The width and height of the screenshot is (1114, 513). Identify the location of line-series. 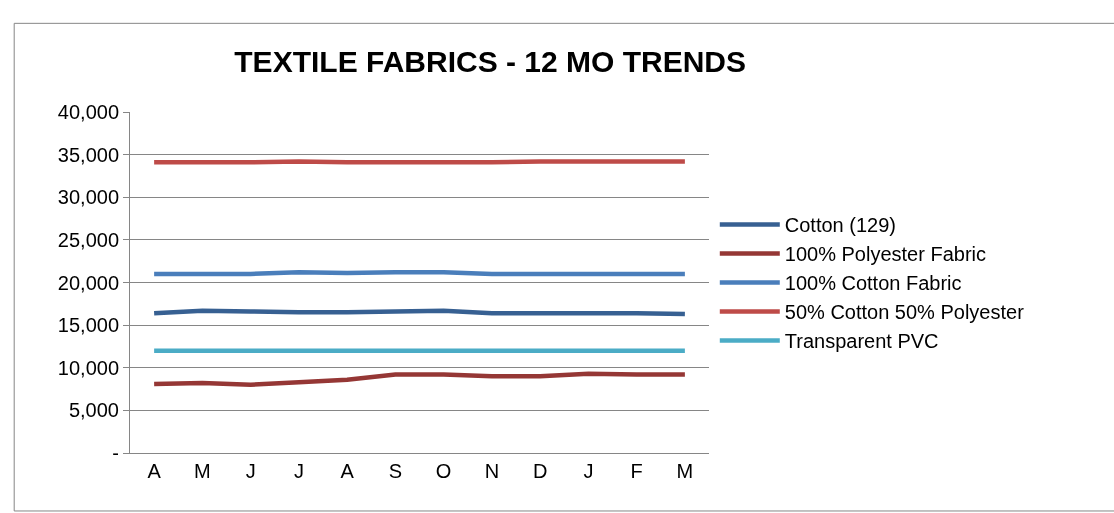
(419, 379).